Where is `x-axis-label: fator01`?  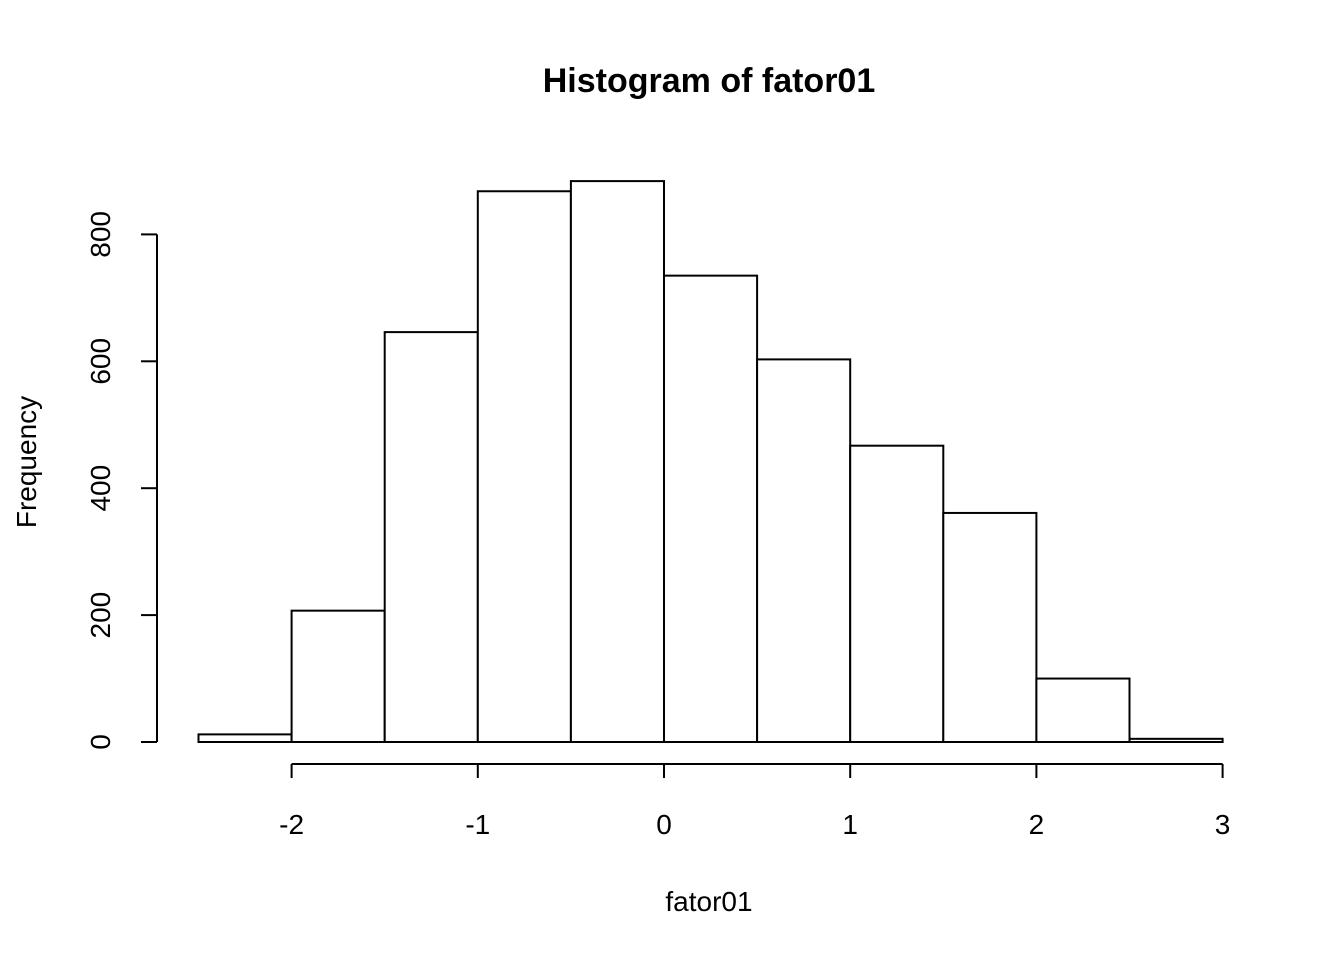
x-axis-label: fator01 is located at coordinates (708, 901).